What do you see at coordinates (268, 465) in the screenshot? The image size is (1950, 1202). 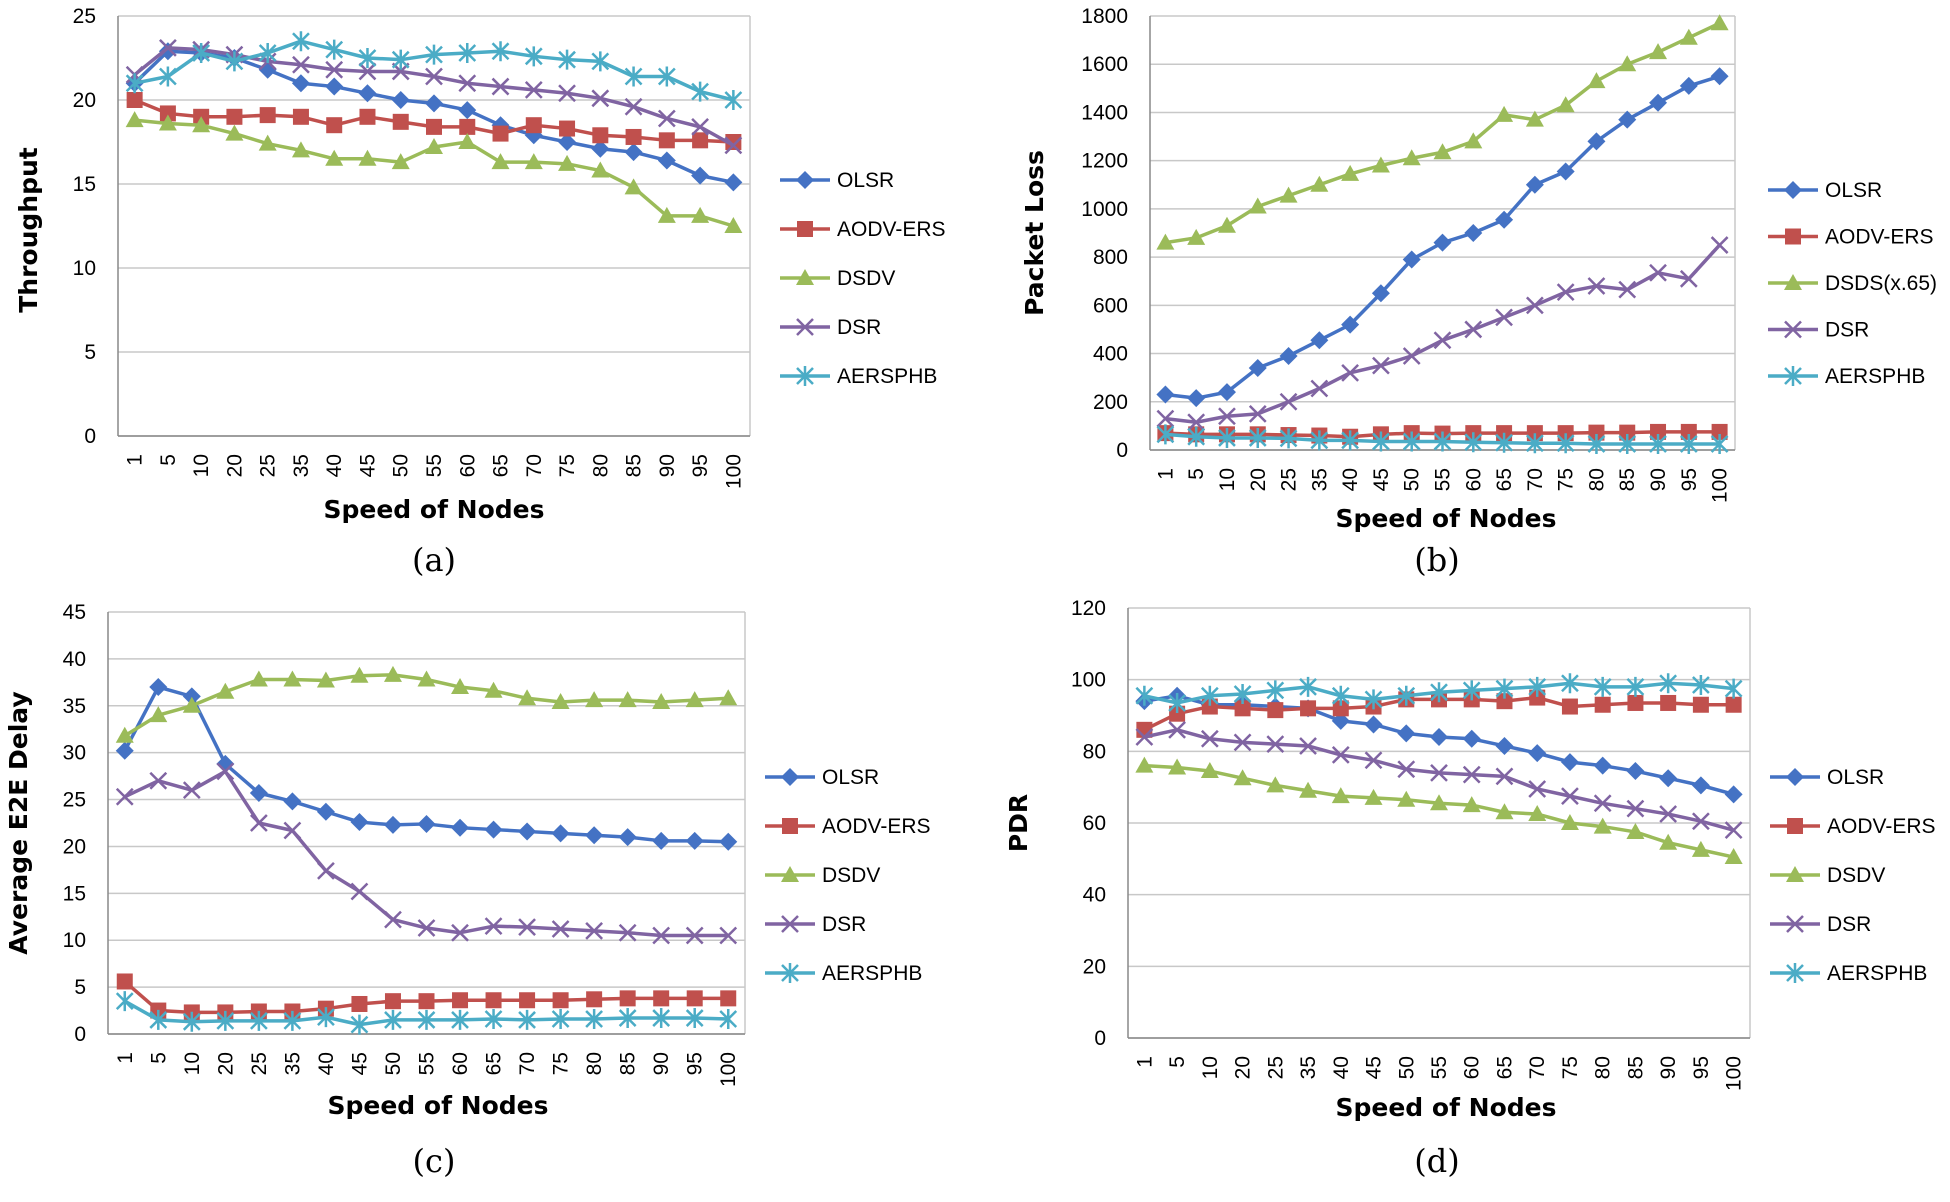 I see `x-tick-label: 25` at bounding box center [268, 465].